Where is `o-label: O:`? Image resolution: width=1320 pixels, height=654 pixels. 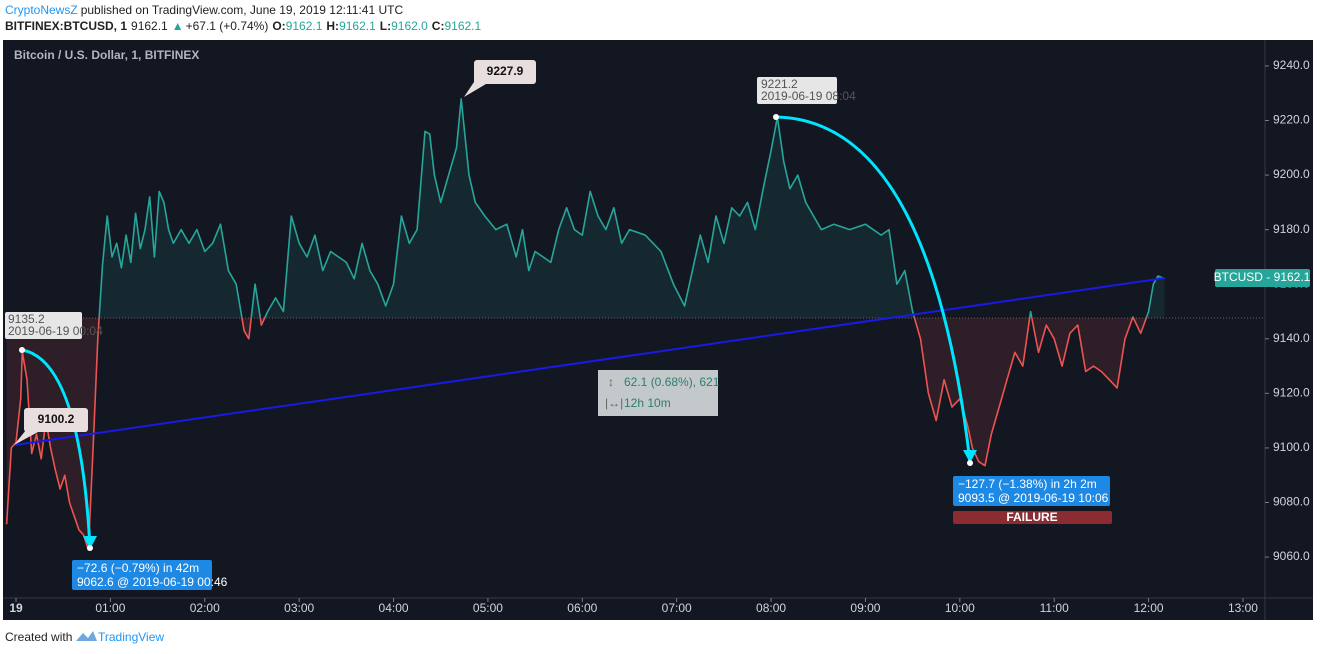 o-label: O: is located at coordinates (278, 26).